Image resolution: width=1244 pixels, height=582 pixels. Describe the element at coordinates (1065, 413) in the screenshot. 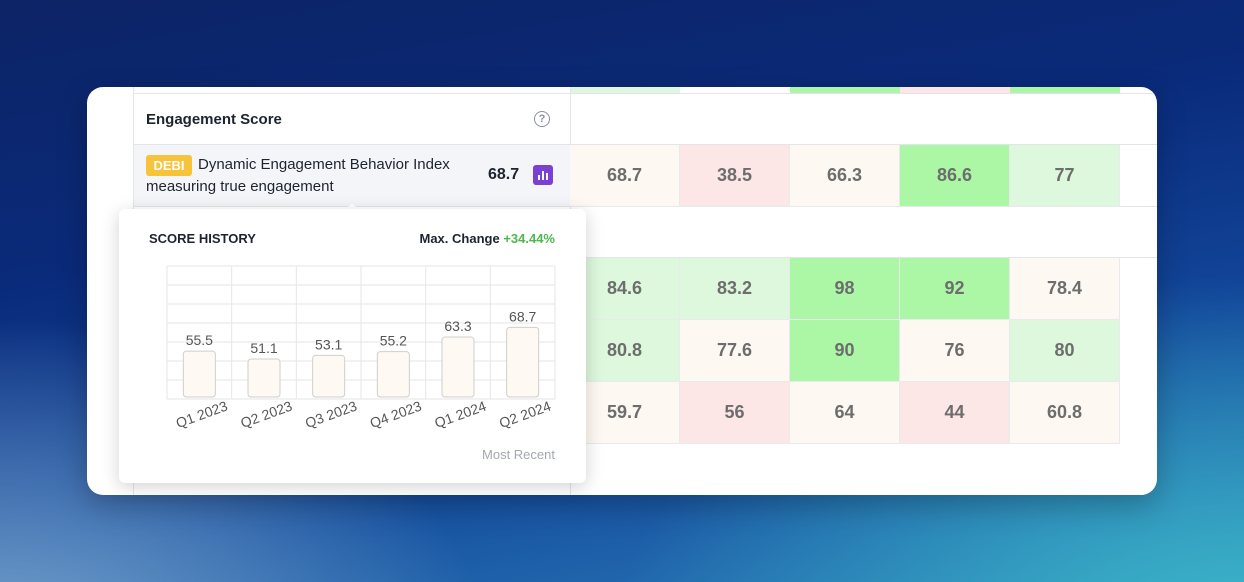

I see `score-cell: 60.8` at that location.